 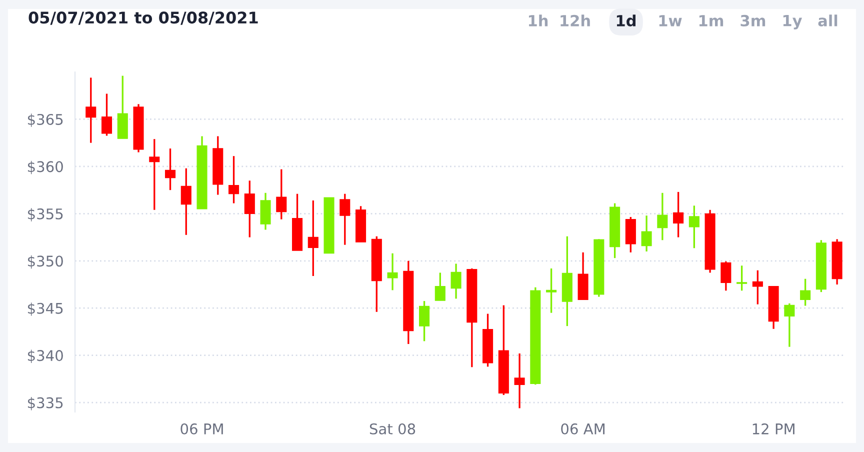 I want to click on text: 12h, so click(x=575, y=20).